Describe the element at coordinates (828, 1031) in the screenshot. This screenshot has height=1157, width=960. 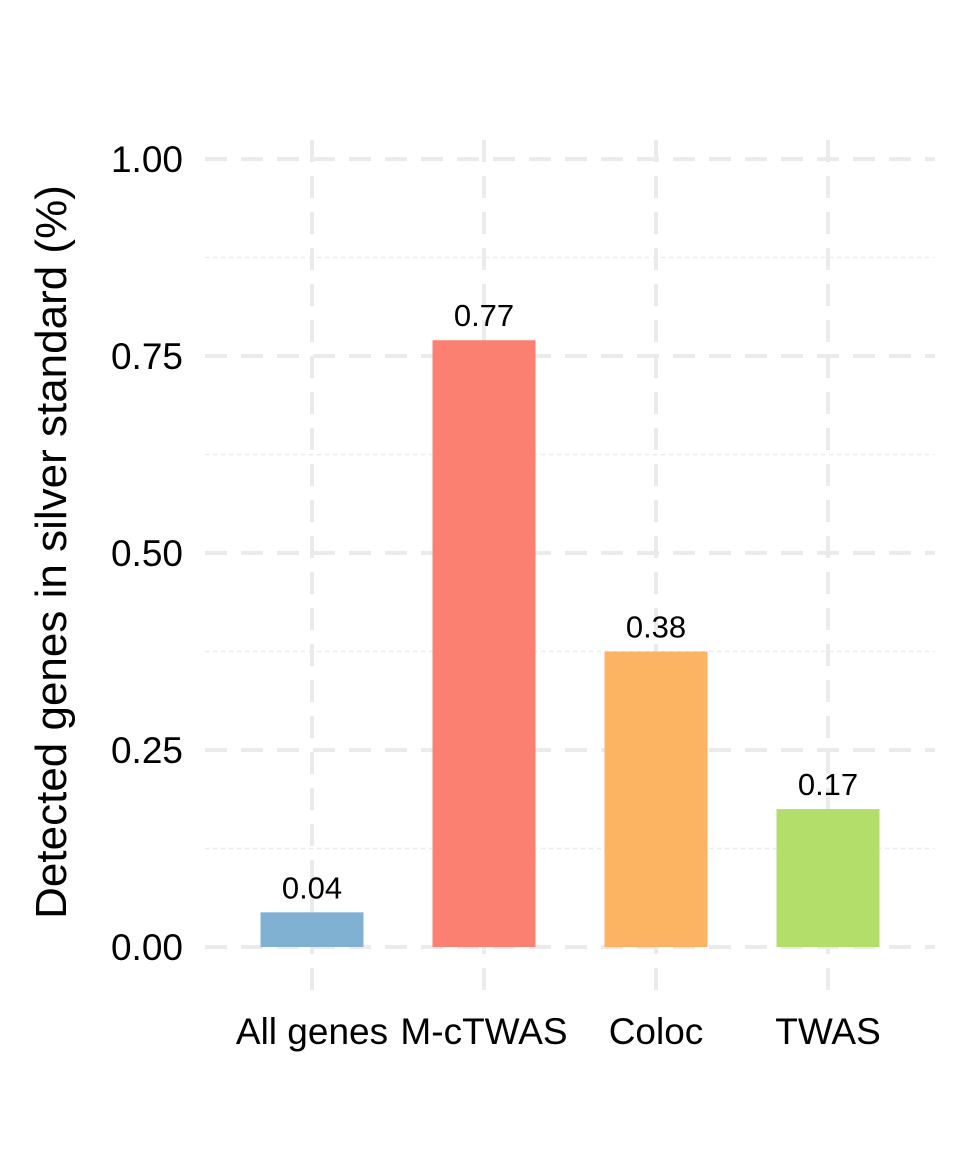
I see `x-tick-label: TWAS` at that location.